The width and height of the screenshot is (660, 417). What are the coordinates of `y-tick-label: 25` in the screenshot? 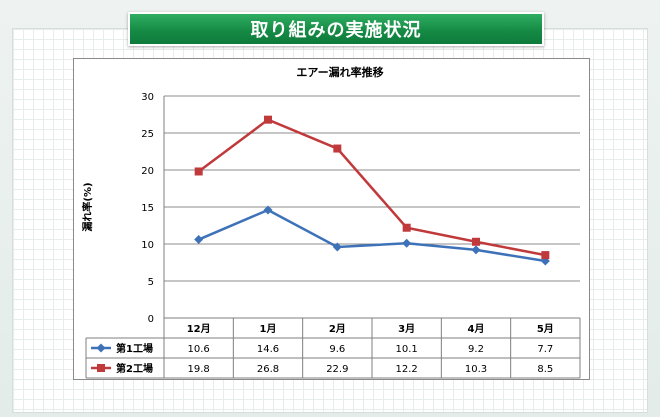 It's located at (147, 134).